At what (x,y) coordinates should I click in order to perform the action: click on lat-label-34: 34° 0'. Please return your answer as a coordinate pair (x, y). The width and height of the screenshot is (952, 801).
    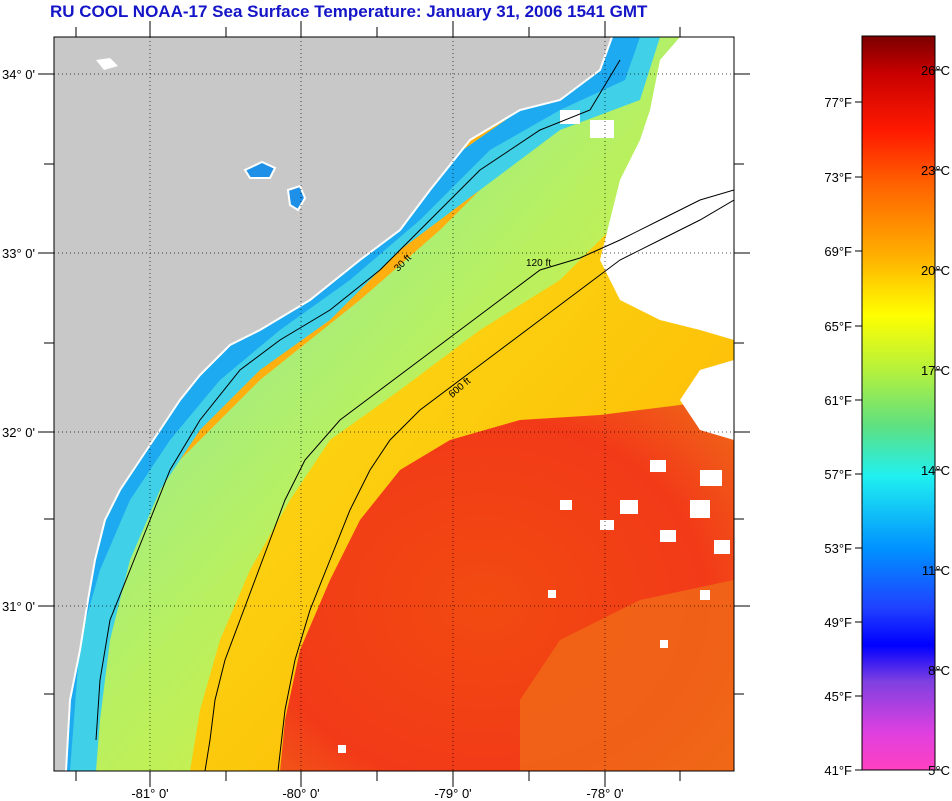
    Looking at the image, I should click on (18, 74).